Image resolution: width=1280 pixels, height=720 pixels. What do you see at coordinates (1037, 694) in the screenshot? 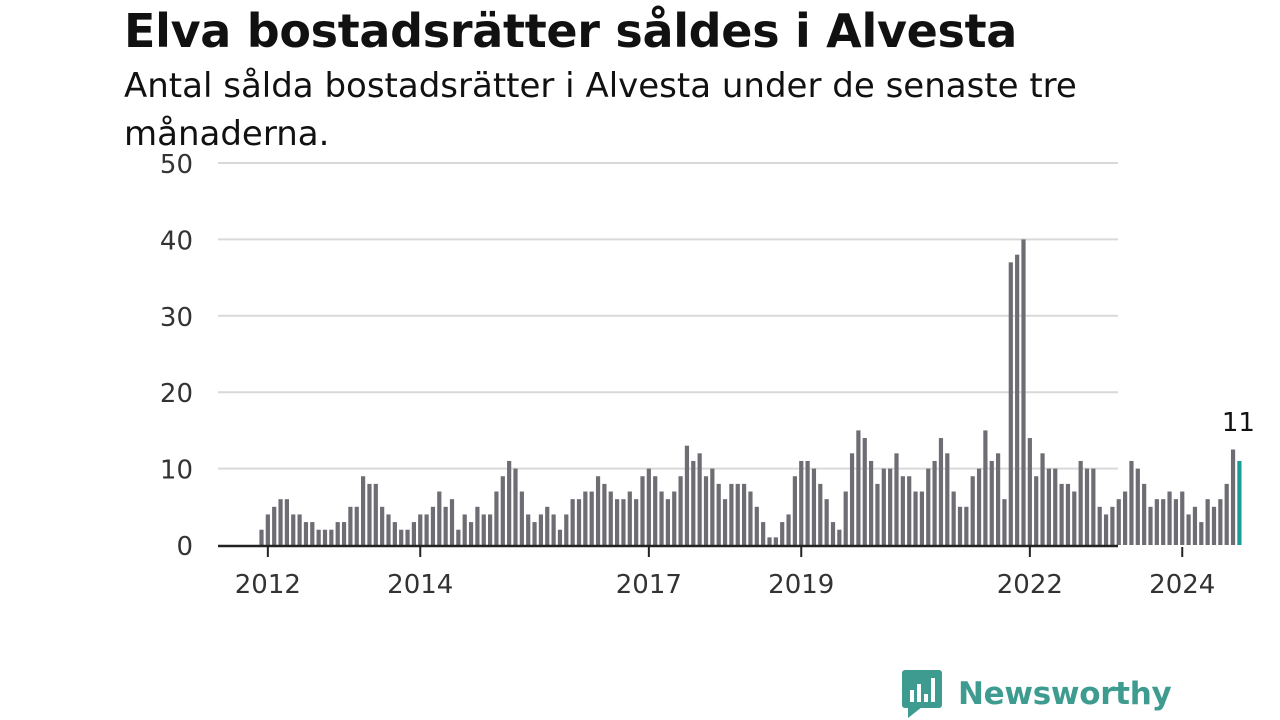
I see `brand: Newsworthy` at bounding box center [1037, 694].